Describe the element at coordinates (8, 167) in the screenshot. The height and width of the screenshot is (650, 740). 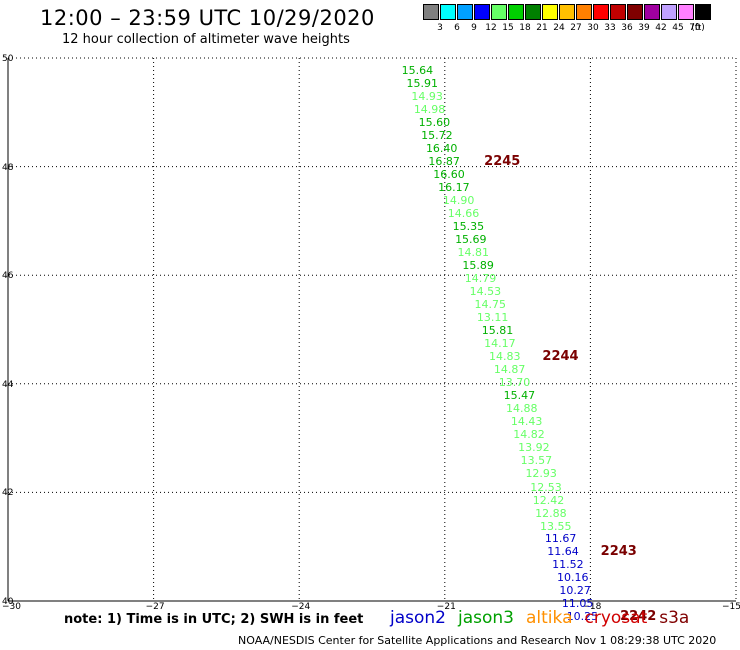
I see `latitude-label: 48` at that location.